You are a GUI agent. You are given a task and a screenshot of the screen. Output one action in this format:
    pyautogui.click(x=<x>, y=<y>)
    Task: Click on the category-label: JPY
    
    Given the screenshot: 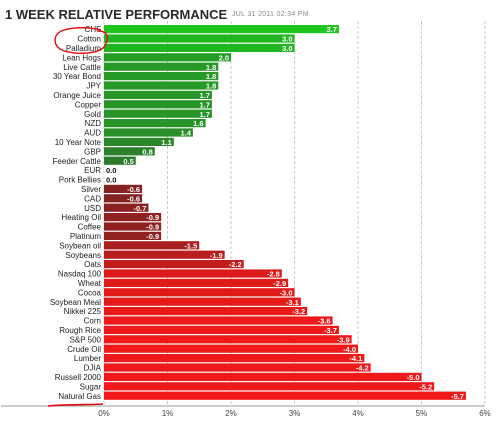 What is the action you would take?
    pyautogui.click(x=93, y=86)
    